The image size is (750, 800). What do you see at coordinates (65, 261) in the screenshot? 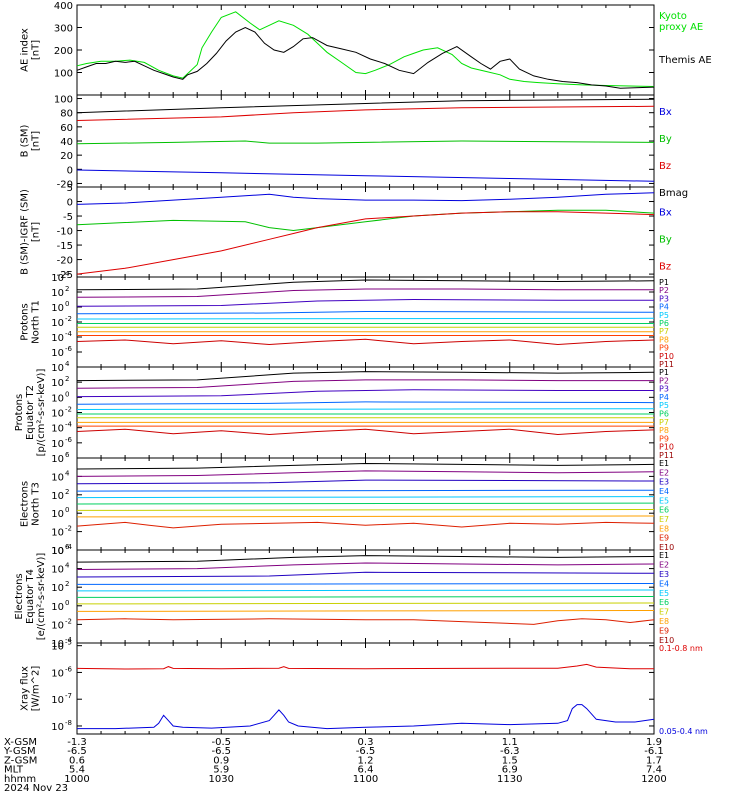
I see `y-tick-label: -20` at bounding box center [65, 261].